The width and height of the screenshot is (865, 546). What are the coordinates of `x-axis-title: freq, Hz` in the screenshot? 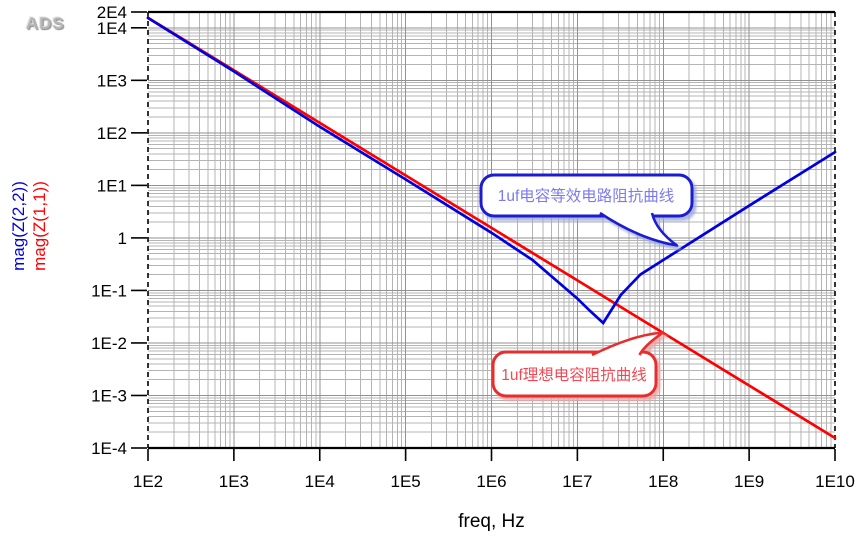 It's located at (491, 521).